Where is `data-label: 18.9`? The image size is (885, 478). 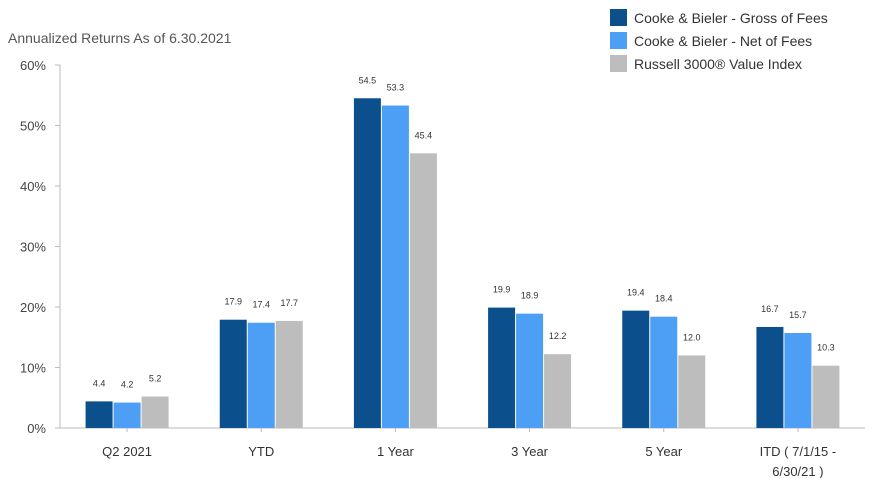
data-label: 18.9 is located at coordinates (530, 296).